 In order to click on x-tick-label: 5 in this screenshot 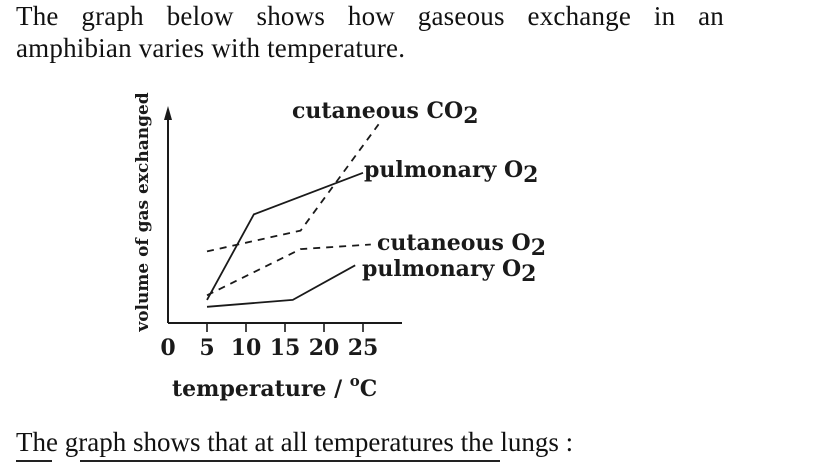, I will do `click(206, 348)`.